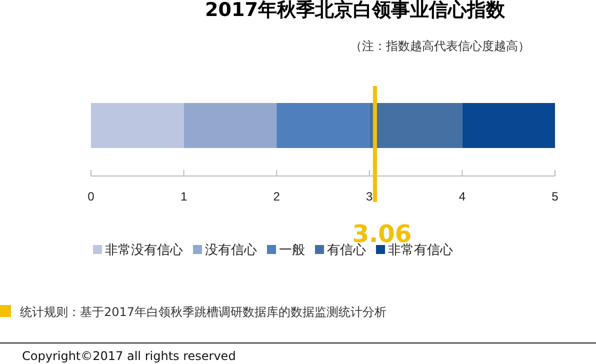  What do you see at coordinates (420, 250) in the screenshot?
I see `legend-label: 非常有信心` at bounding box center [420, 250].